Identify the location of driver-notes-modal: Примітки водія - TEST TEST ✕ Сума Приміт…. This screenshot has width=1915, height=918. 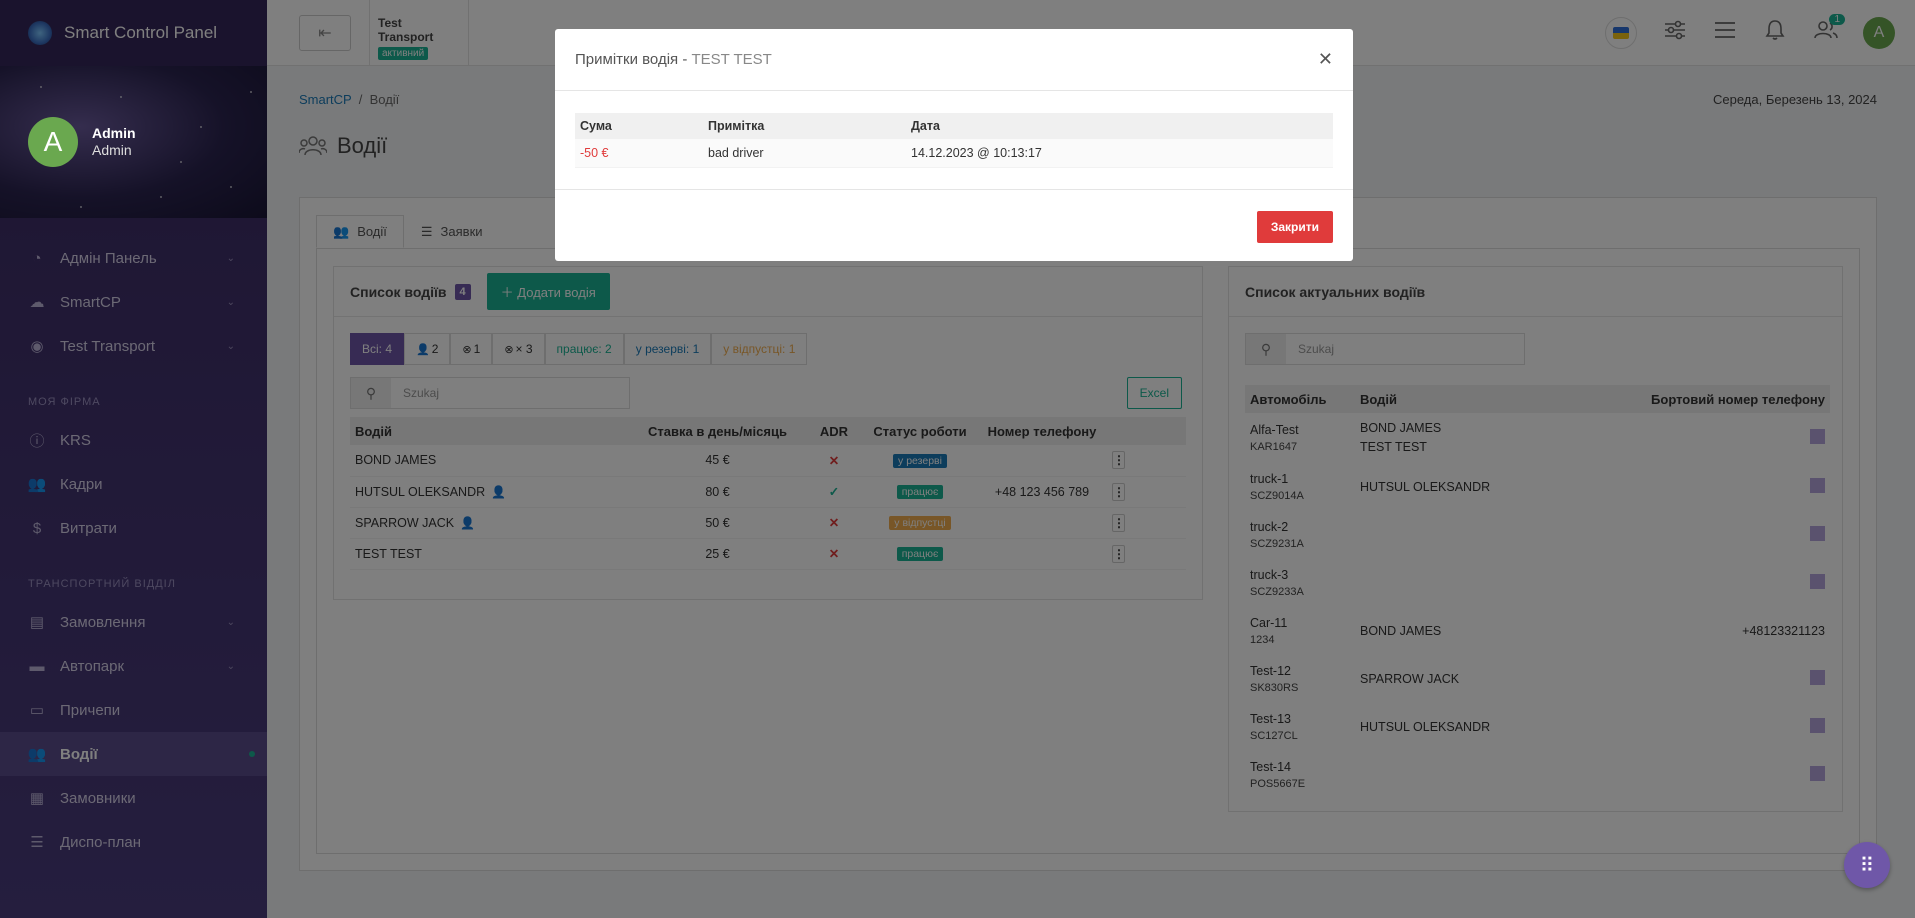
(954, 145).